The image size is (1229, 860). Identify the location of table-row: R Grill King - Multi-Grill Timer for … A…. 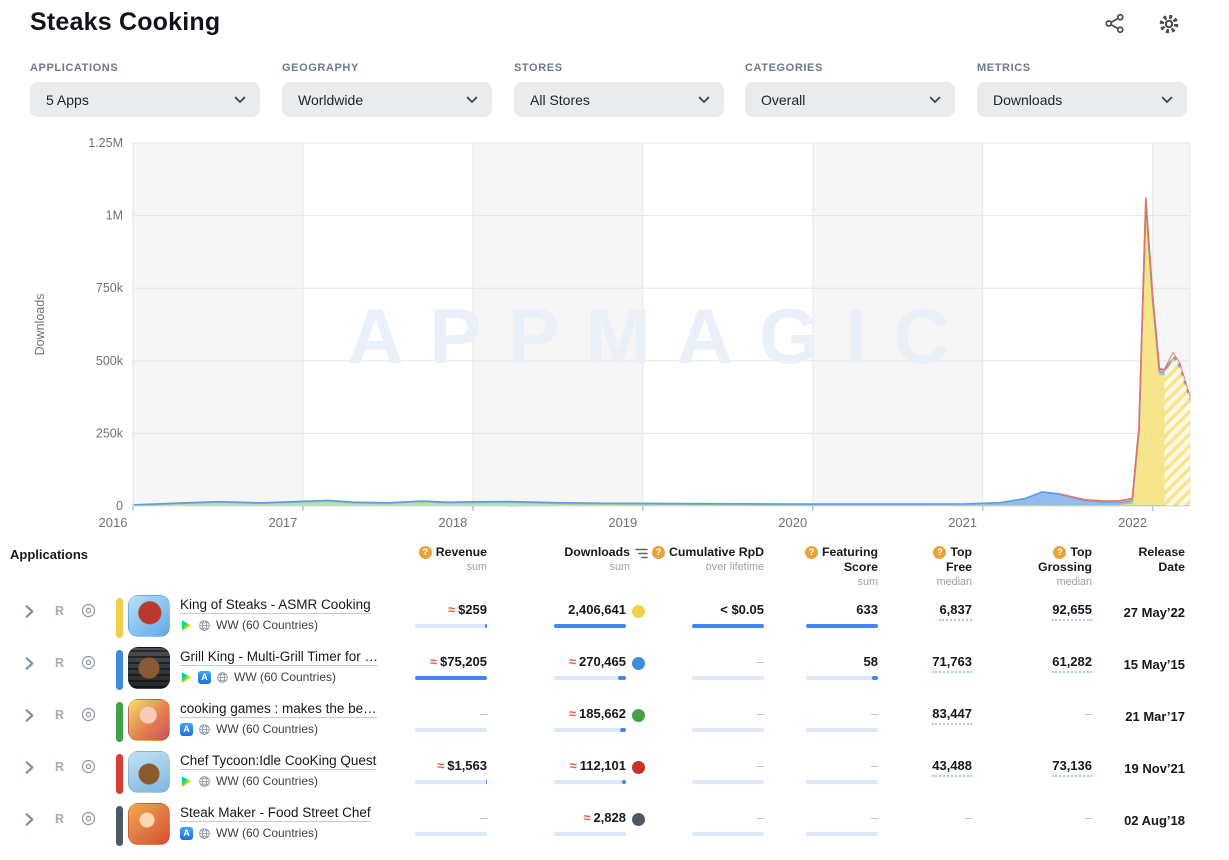
(614, 671).